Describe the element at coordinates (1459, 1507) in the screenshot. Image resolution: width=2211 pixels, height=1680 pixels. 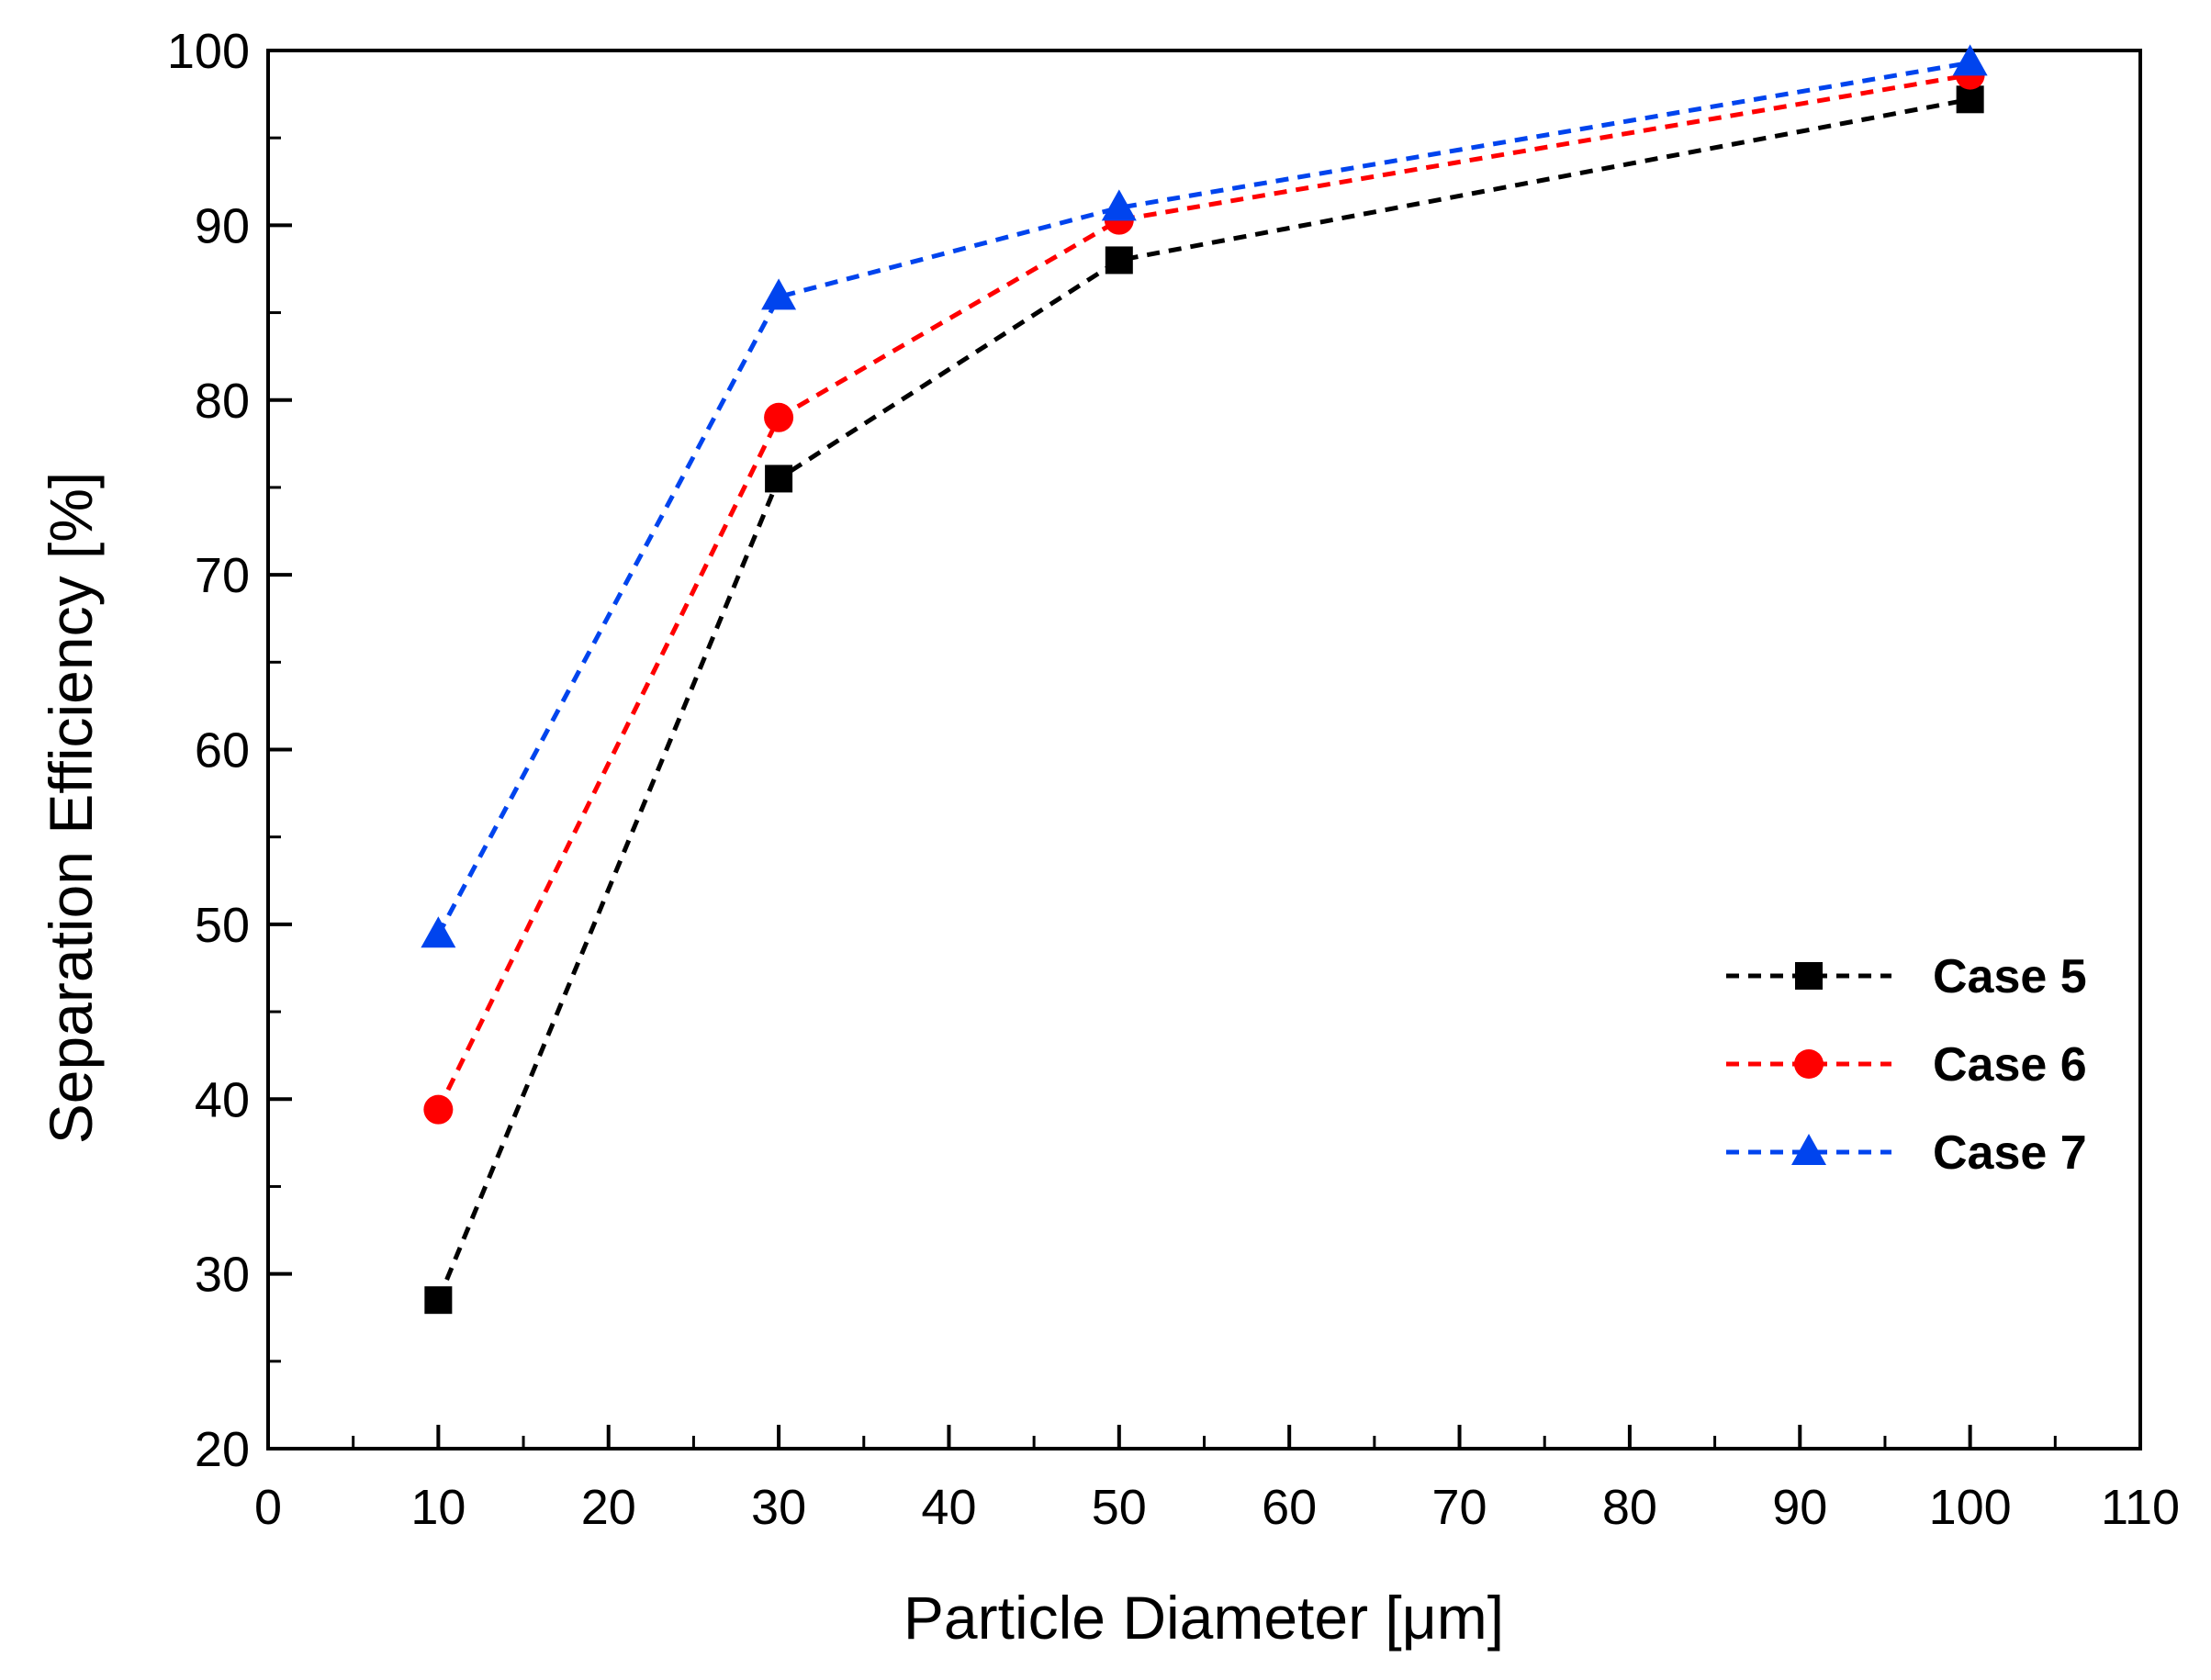
I see `x-tick-label: 70` at that location.